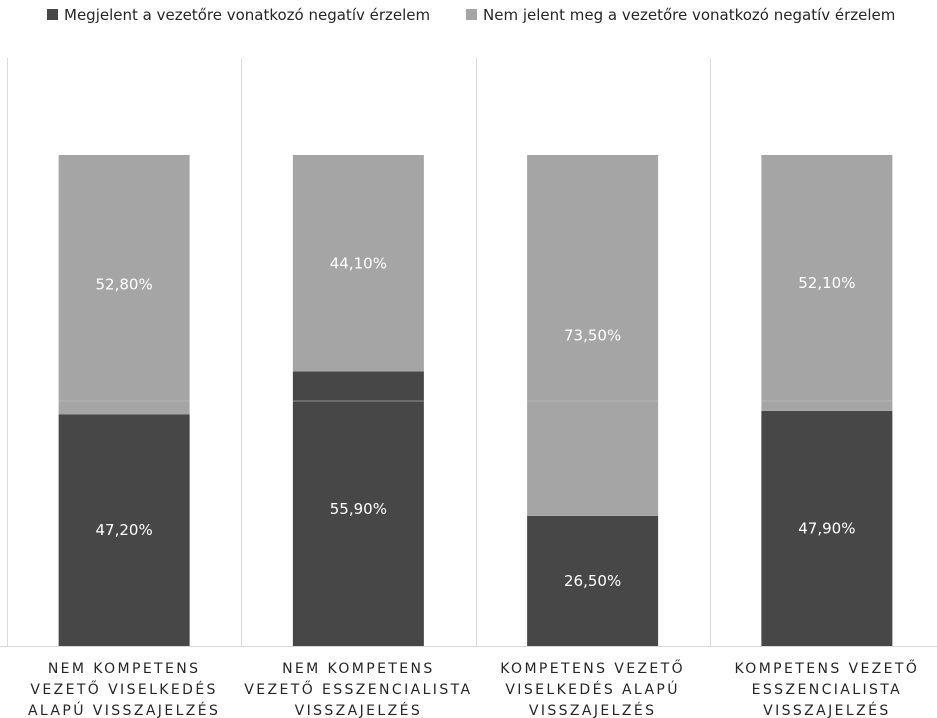 The width and height of the screenshot is (937, 718). Describe the element at coordinates (123, 689) in the screenshot. I see `category-label: VEZETŐ VISELKEDÉS` at that location.